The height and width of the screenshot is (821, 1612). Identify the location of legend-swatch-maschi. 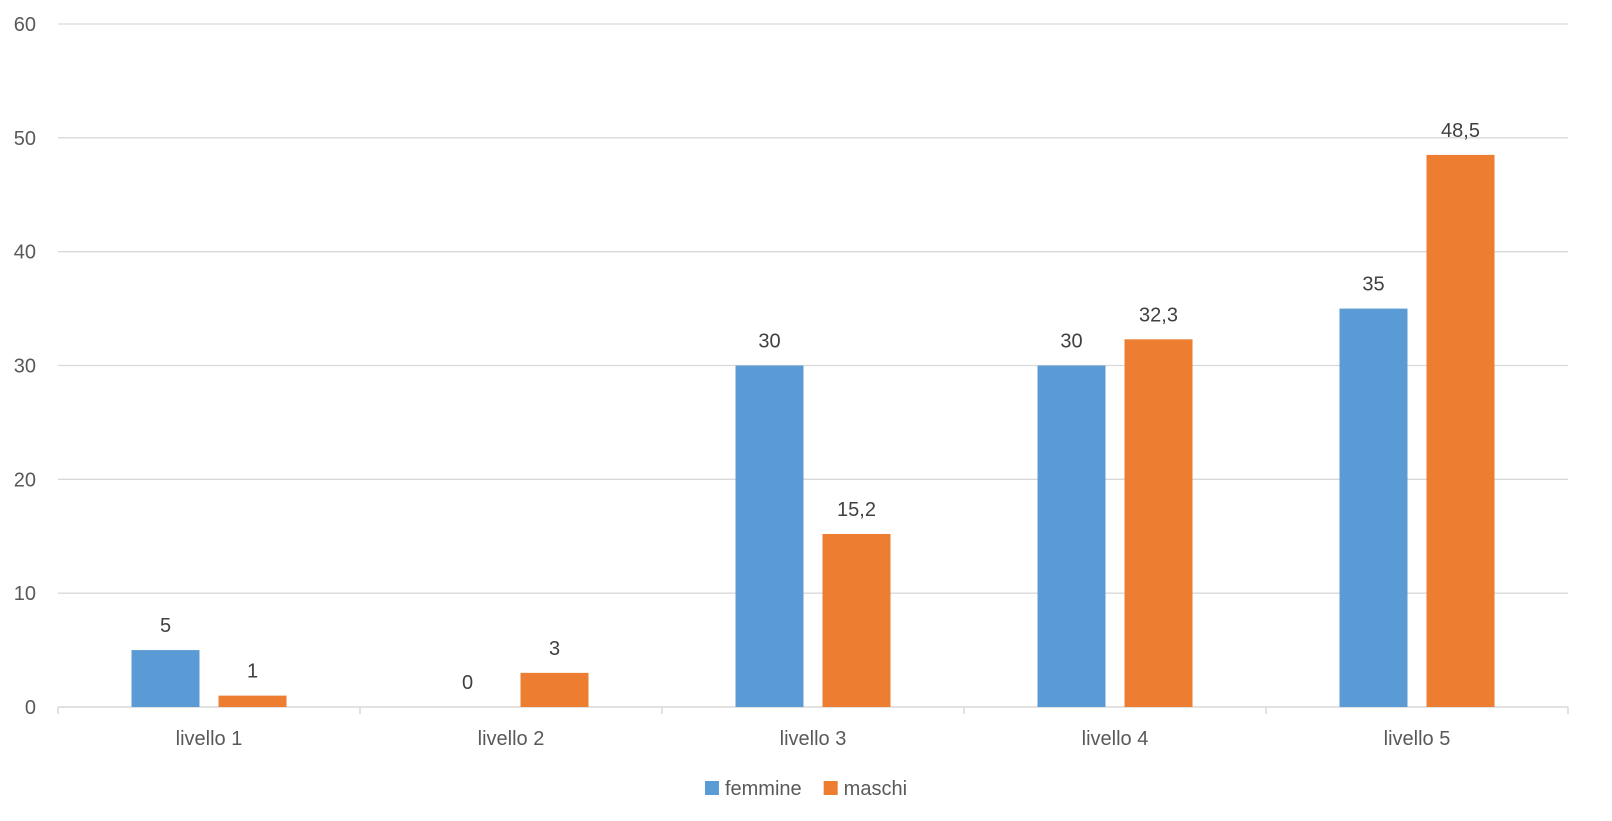
(830, 788).